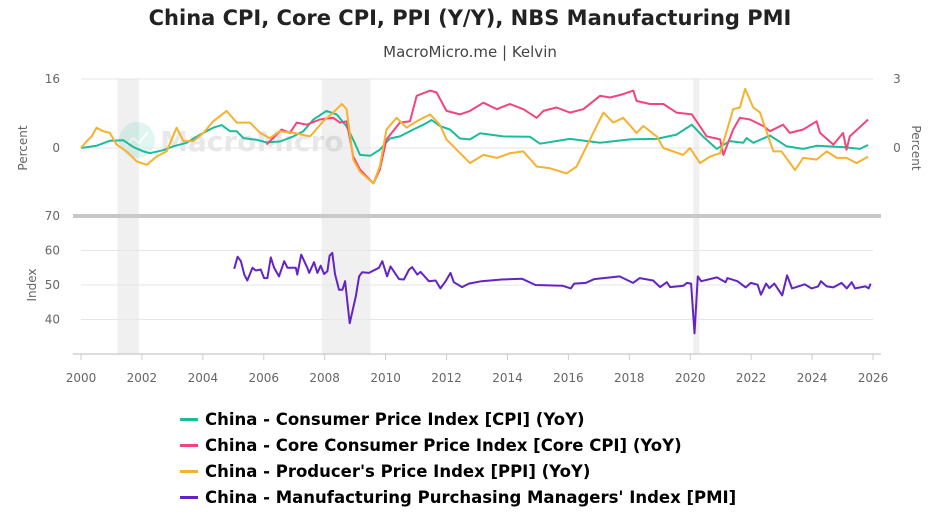  Describe the element at coordinates (52, 285) in the screenshot. I see `y-tick-label: 50` at that location.